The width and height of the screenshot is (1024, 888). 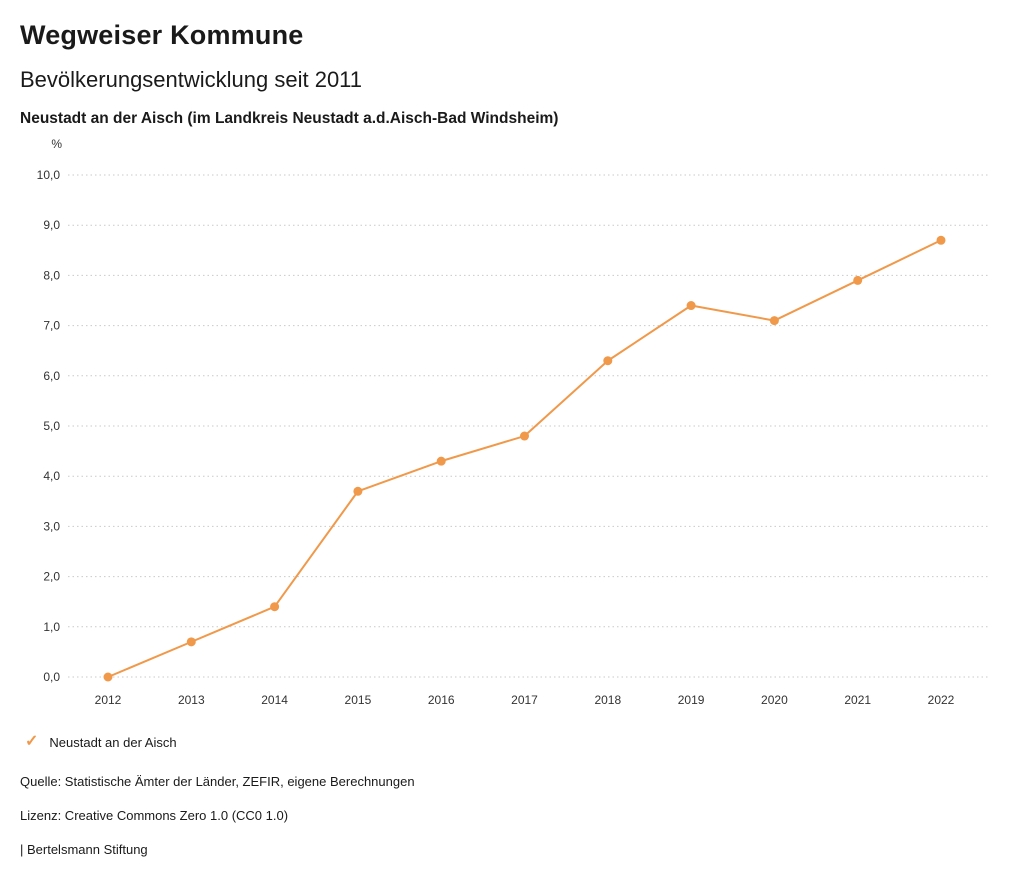 What do you see at coordinates (774, 700) in the screenshot?
I see `x-tick-label: 2020` at bounding box center [774, 700].